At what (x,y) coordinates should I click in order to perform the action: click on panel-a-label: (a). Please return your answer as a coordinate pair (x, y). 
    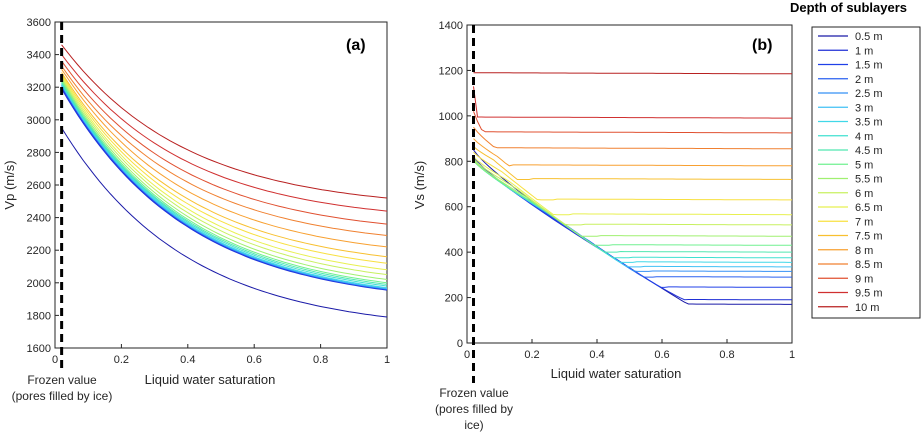
    Looking at the image, I should click on (356, 45).